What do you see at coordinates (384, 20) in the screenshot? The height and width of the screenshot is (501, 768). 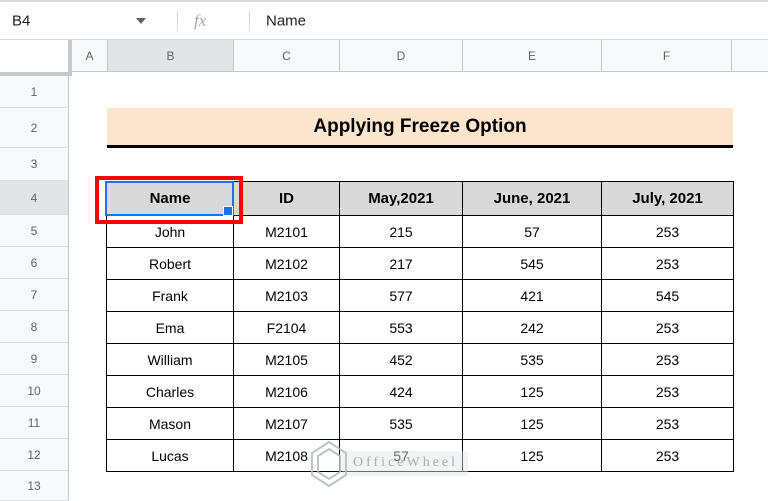 I see `formula-bar: B4 fx Name` at bounding box center [384, 20].